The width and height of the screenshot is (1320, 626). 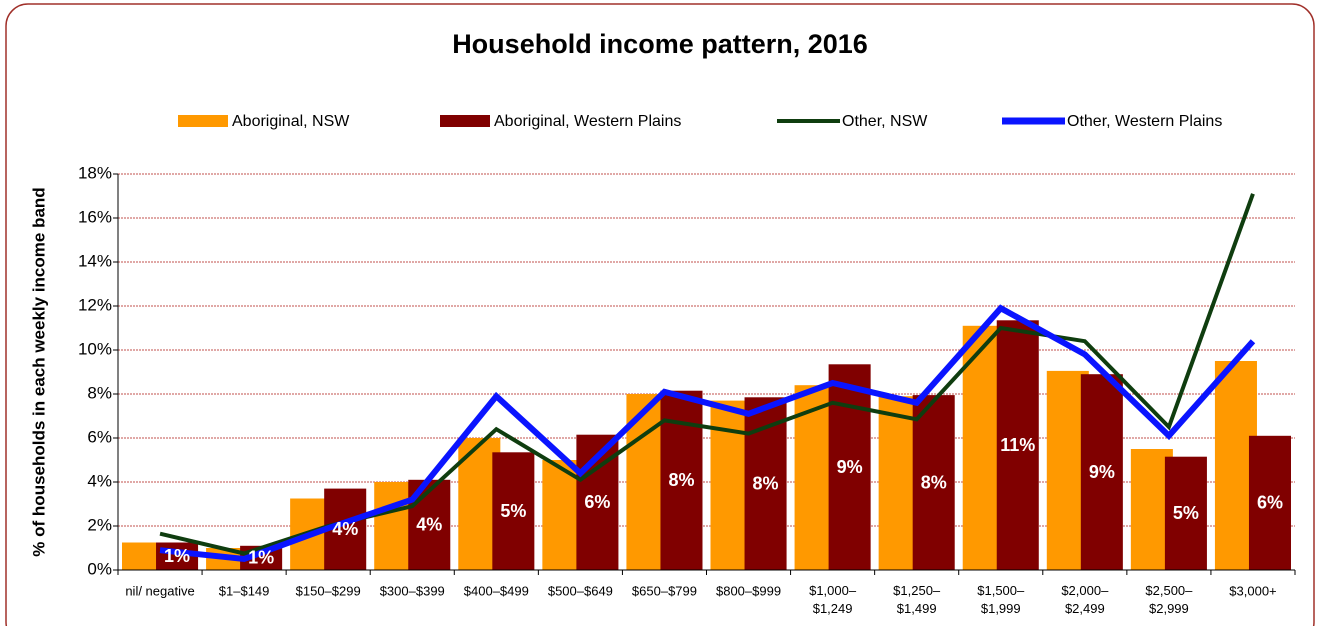 What do you see at coordinates (328, 590) in the screenshot?
I see `x-tick-label: $150–$299` at bounding box center [328, 590].